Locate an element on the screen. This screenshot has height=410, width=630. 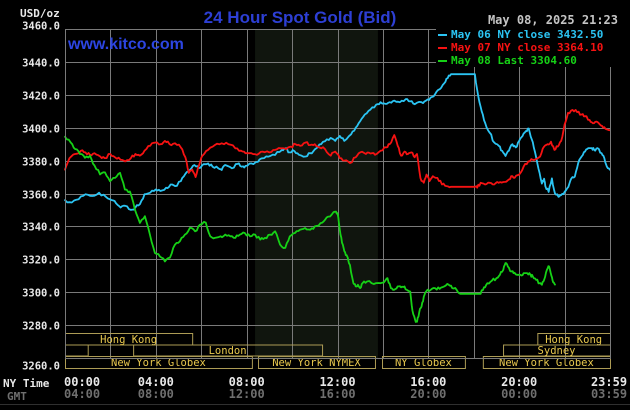
y-tick-label: 3380.0 is located at coordinates (41, 163).